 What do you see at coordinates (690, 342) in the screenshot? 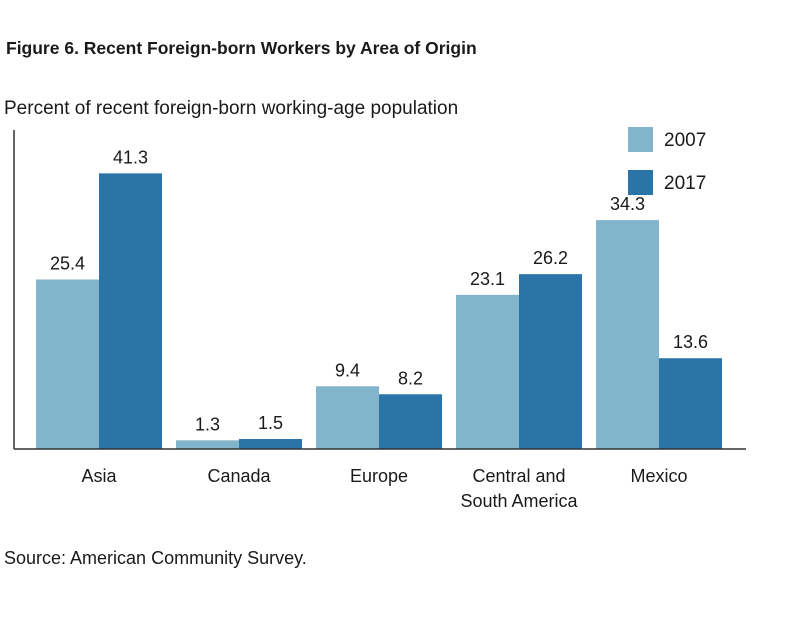
I see `data-label-2017-4: 13.6` at bounding box center [690, 342].